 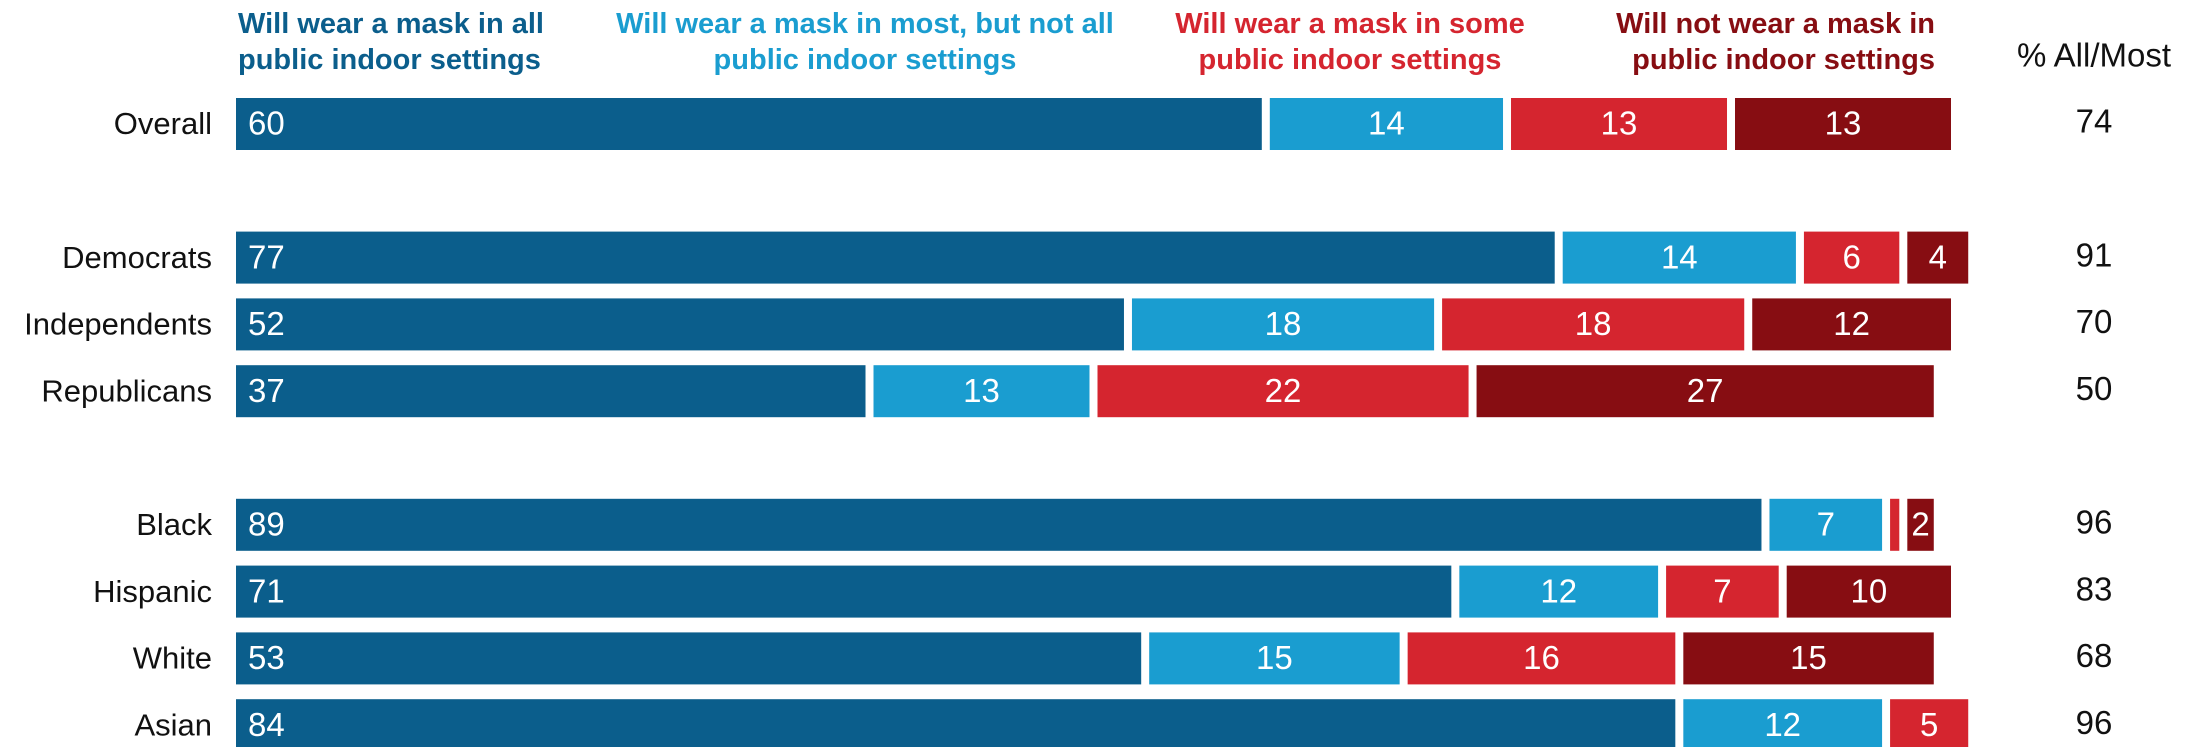 I want to click on total-label: 91, so click(x=2094, y=254).